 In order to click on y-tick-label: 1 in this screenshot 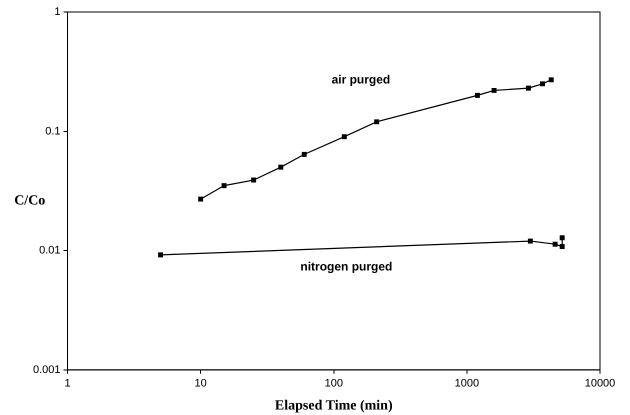, I will do `click(57, 12)`.